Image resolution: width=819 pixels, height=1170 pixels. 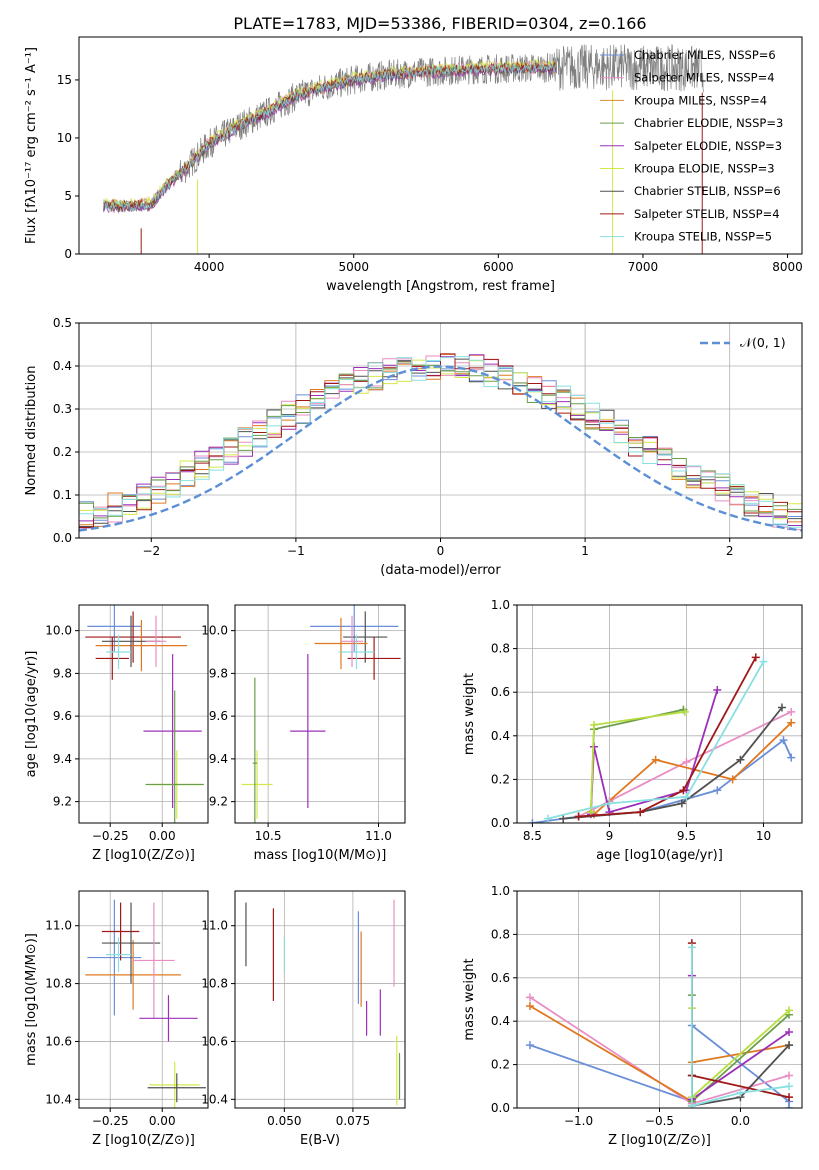 I want to click on x-tick-label: 2, so click(x=730, y=551).